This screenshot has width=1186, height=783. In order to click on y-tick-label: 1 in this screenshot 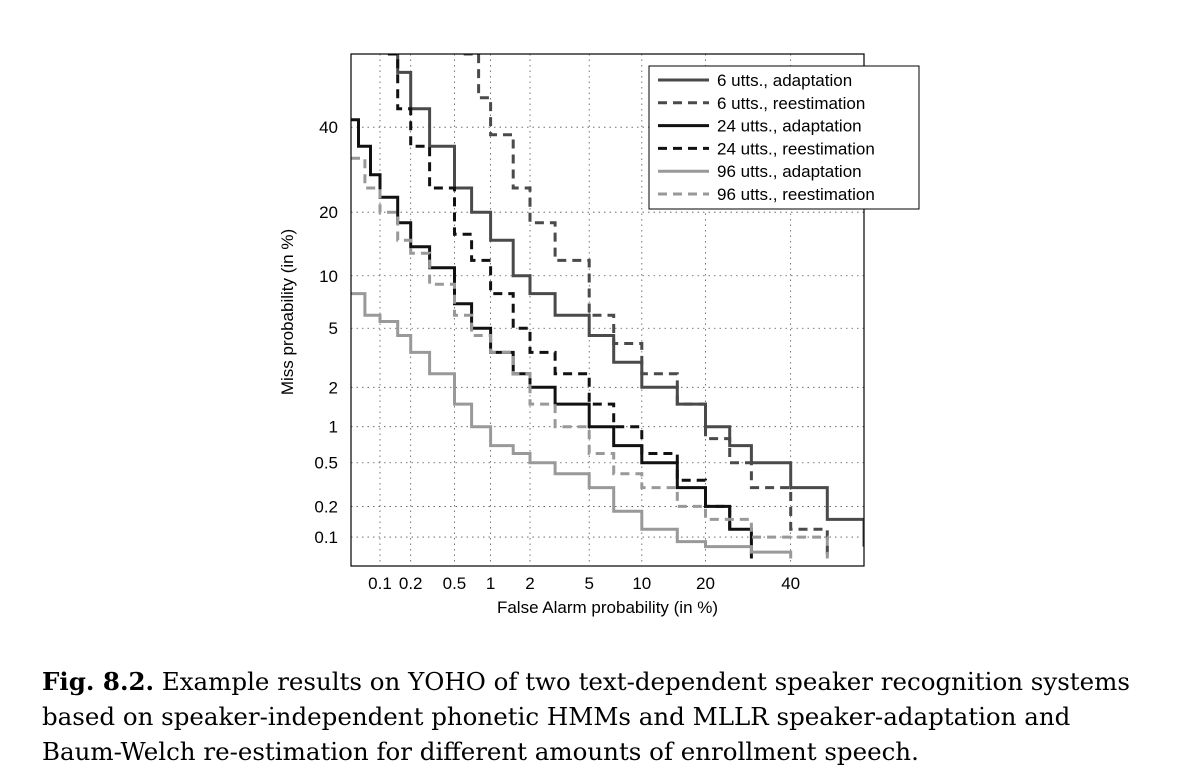, I will do `click(333, 427)`.